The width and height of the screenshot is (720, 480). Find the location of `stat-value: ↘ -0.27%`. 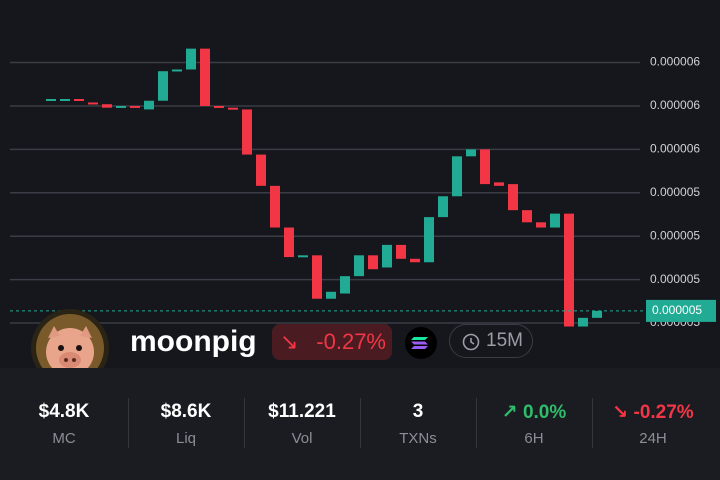

stat-value: ↘ -0.27% is located at coordinates (653, 412).